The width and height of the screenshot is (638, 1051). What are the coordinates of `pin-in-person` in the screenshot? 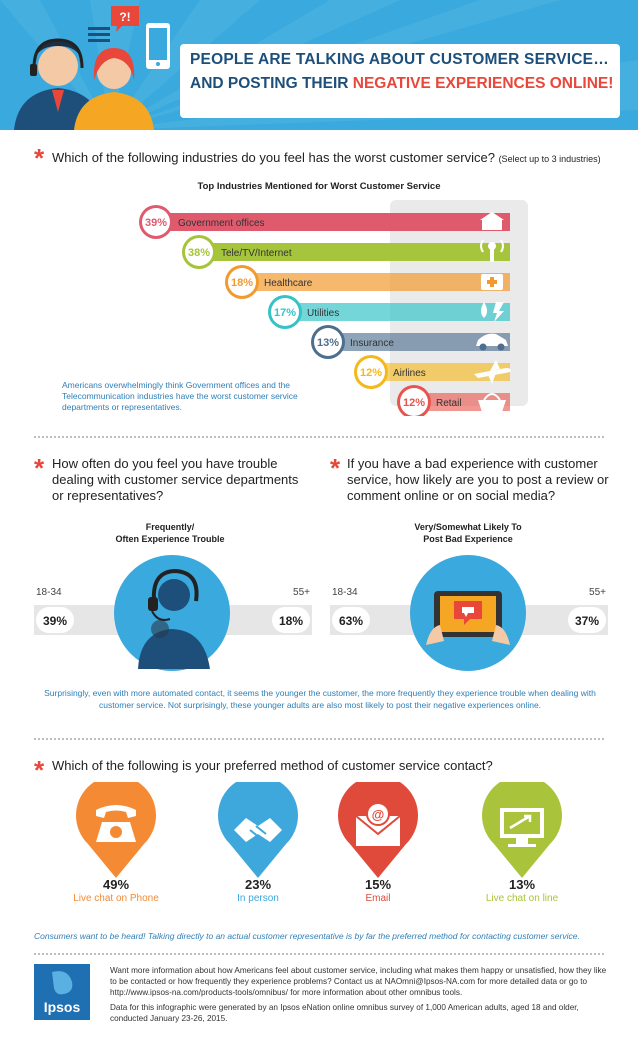 It's located at (258, 830).